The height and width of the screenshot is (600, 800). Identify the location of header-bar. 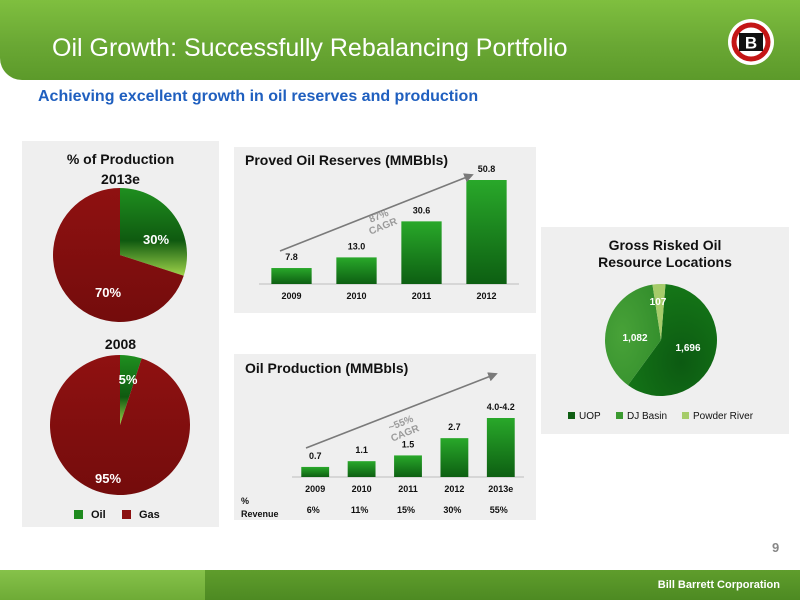
(400, 40).